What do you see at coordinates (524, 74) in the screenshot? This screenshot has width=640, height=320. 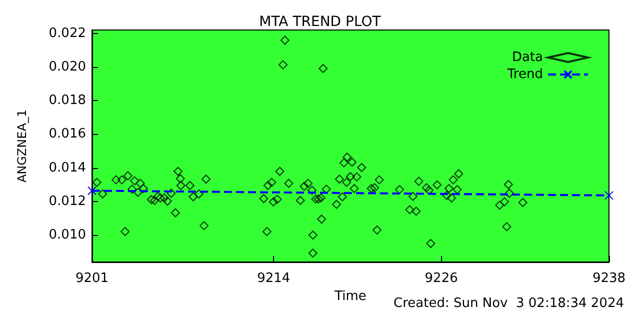 I see `legend-label: Trend` at bounding box center [524, 74].